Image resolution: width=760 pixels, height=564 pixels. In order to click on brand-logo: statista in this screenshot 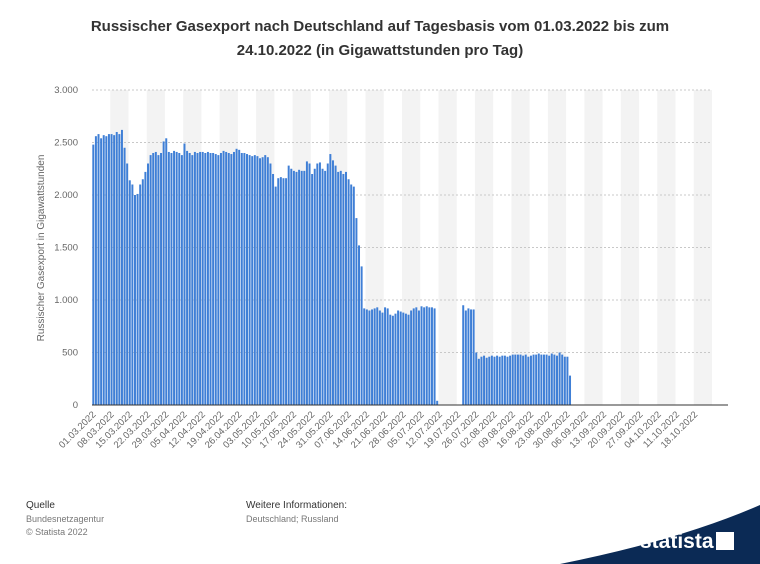, I will do `click(677, 541)`.